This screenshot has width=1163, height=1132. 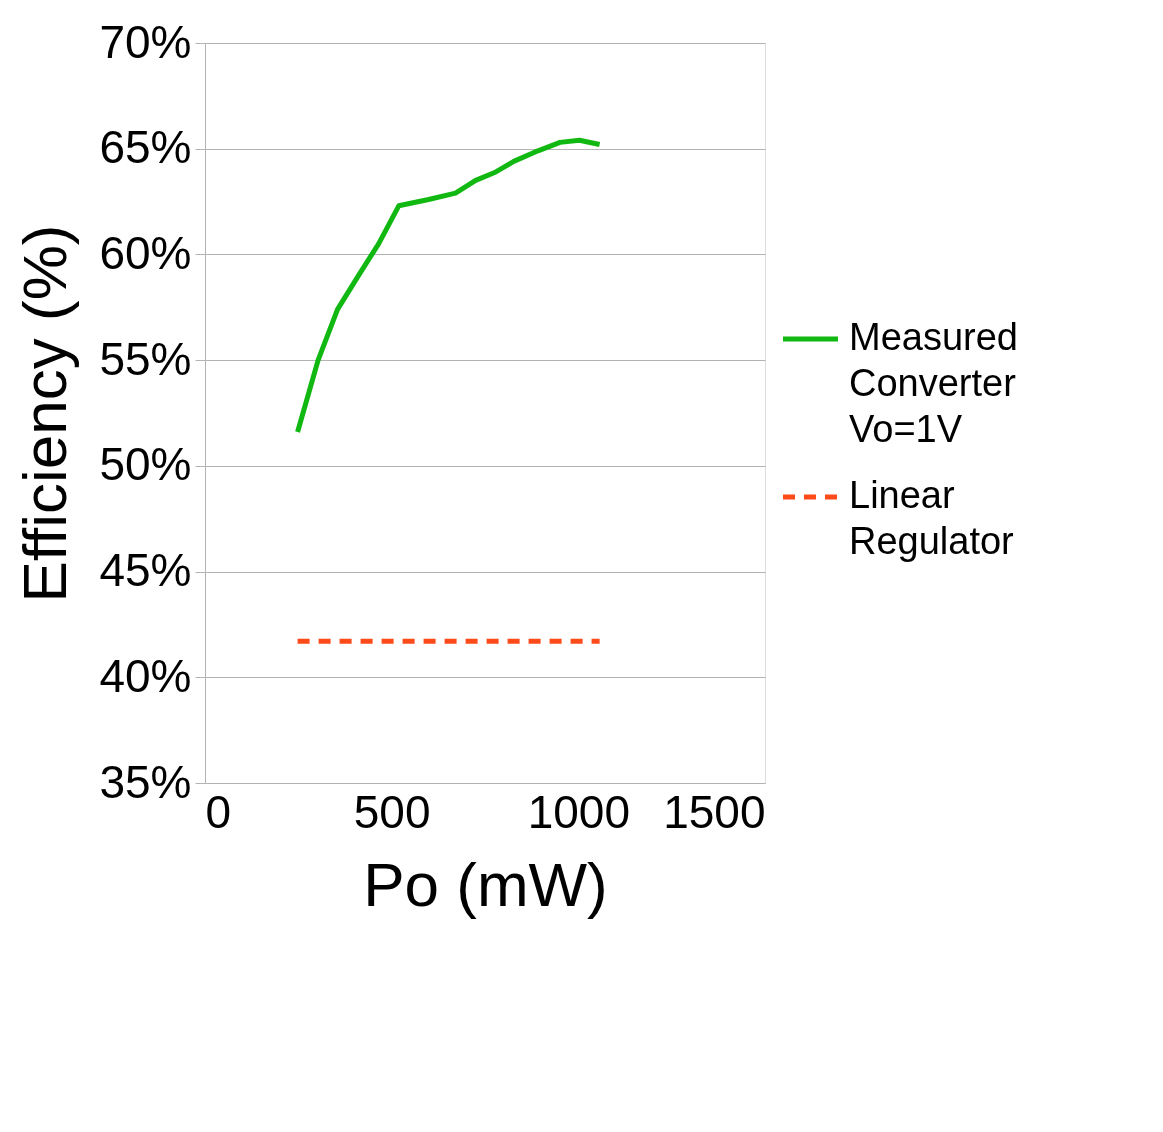 What do you see at coordinates (932, 518) in the screenshot?
I see `legend-label: Linear Regulator` at bounding box center [932, 518].